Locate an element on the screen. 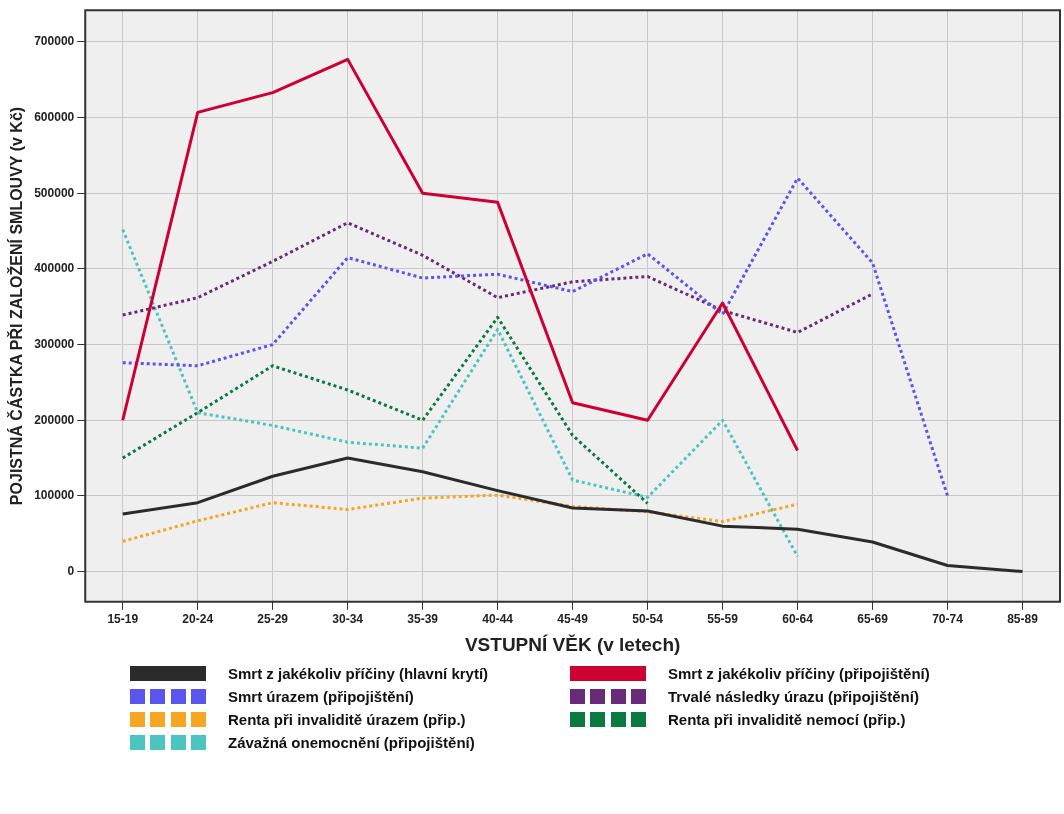 This screenshot has height=814, width=1064. y-tick-label: 700000 is located at coordinates (54, 41).